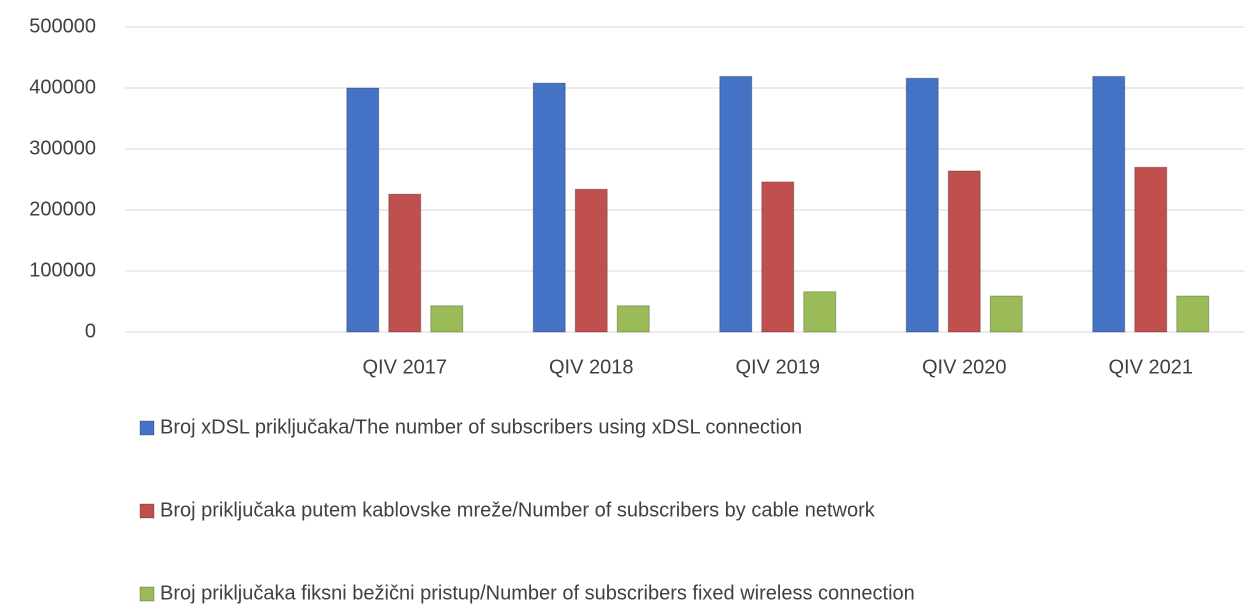 The image size is (1244, 606). I want to click on y-tick-label: 300000, so click(62, 148).